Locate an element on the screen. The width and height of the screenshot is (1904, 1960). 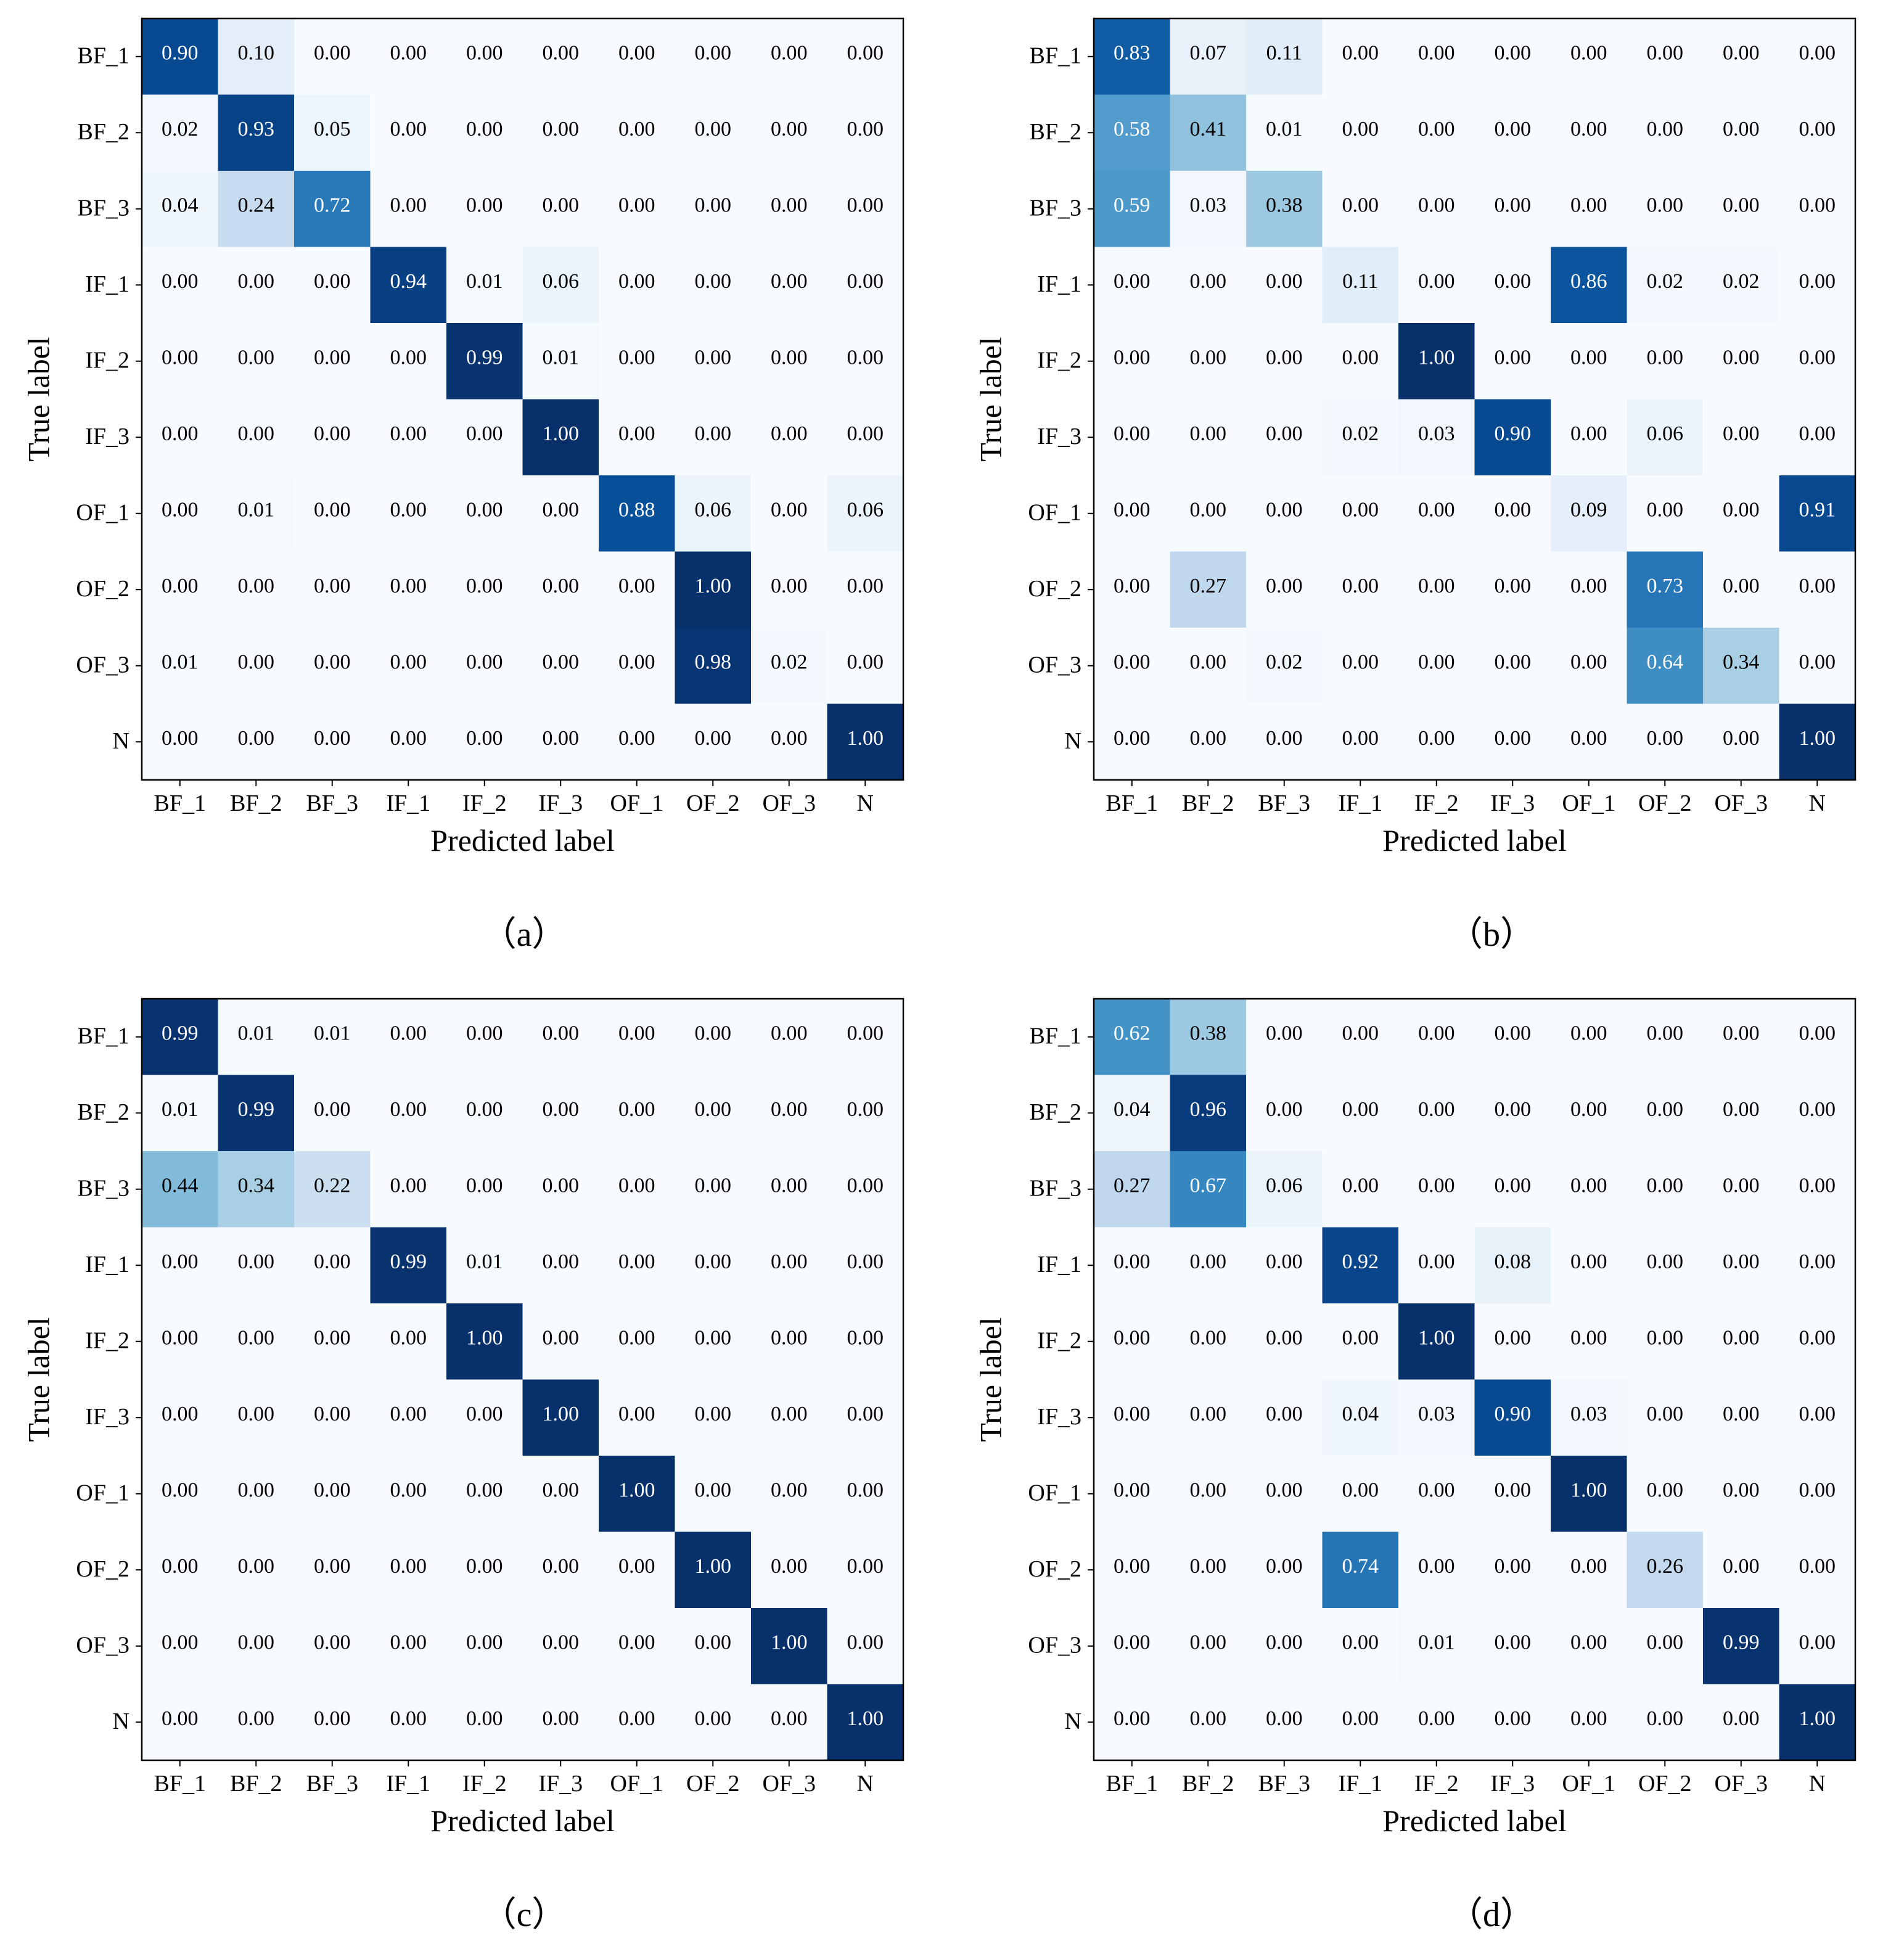
y-tick-label-bf-1: BF_1 is located at coordinates (1055, 1036).